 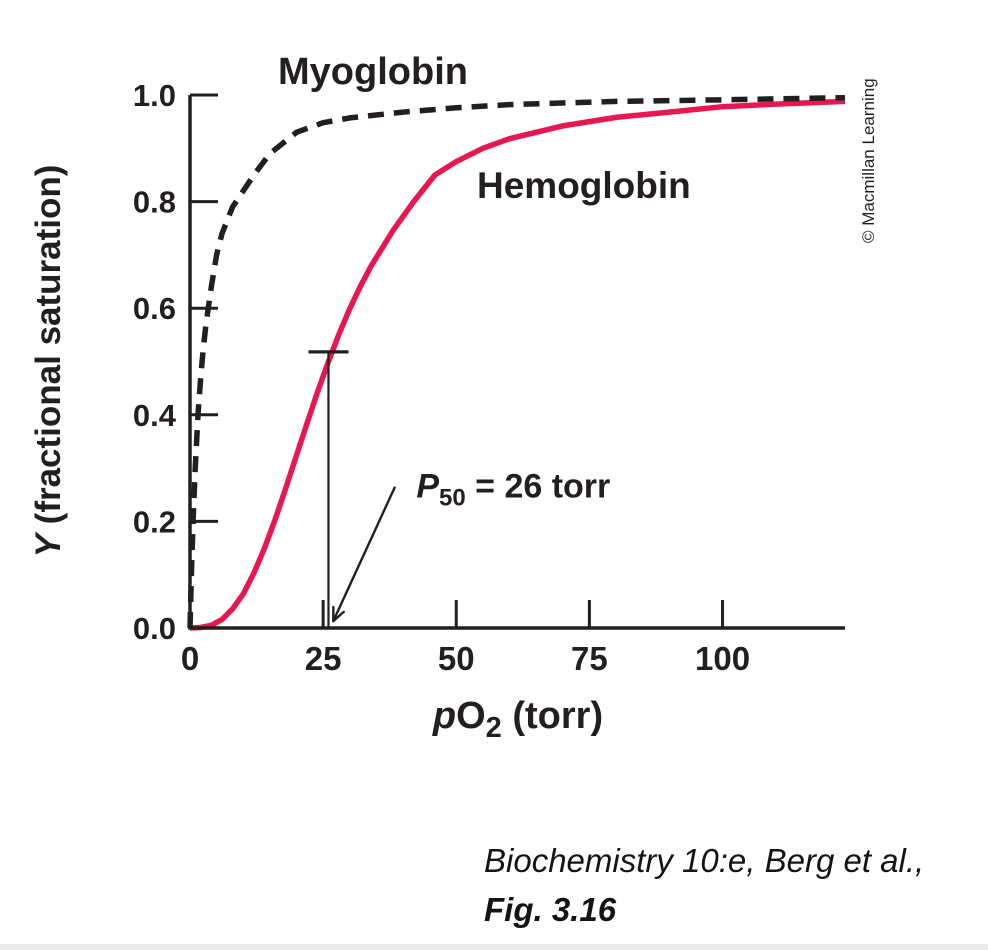 What do you see at coordinates (154, 202) in the screenshot?
I see `y-tick-label: 0.8` at bounding box center [154, 202].